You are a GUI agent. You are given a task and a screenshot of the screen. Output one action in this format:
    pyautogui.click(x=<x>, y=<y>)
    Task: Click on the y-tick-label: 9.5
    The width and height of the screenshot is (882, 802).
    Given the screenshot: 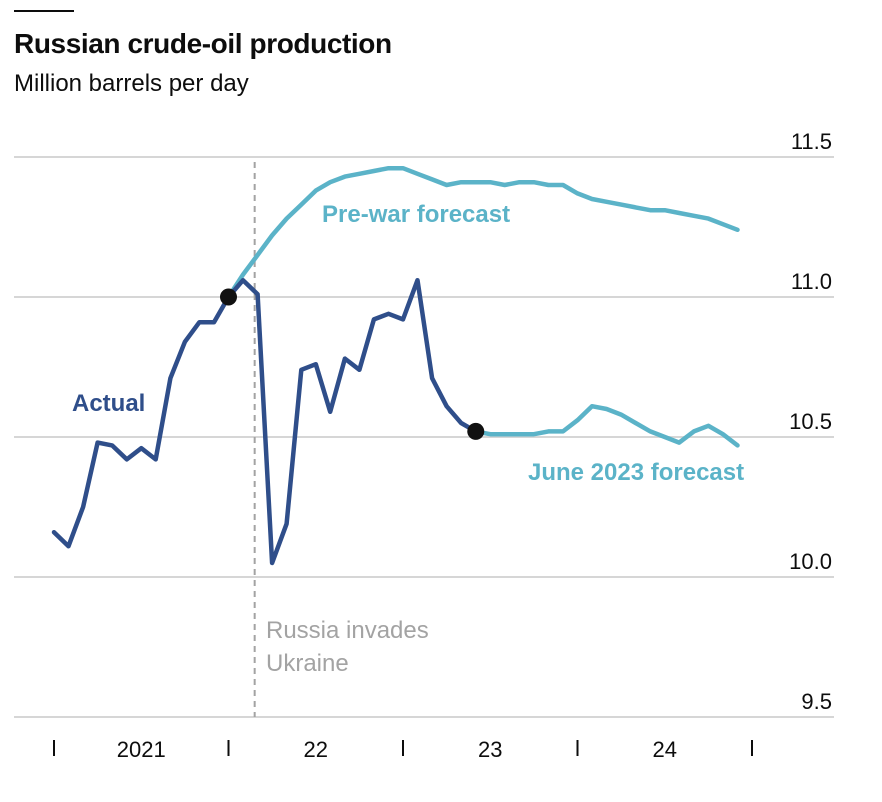 What is the action you would take?
    pyautogui.click(x=816, y=701)
    